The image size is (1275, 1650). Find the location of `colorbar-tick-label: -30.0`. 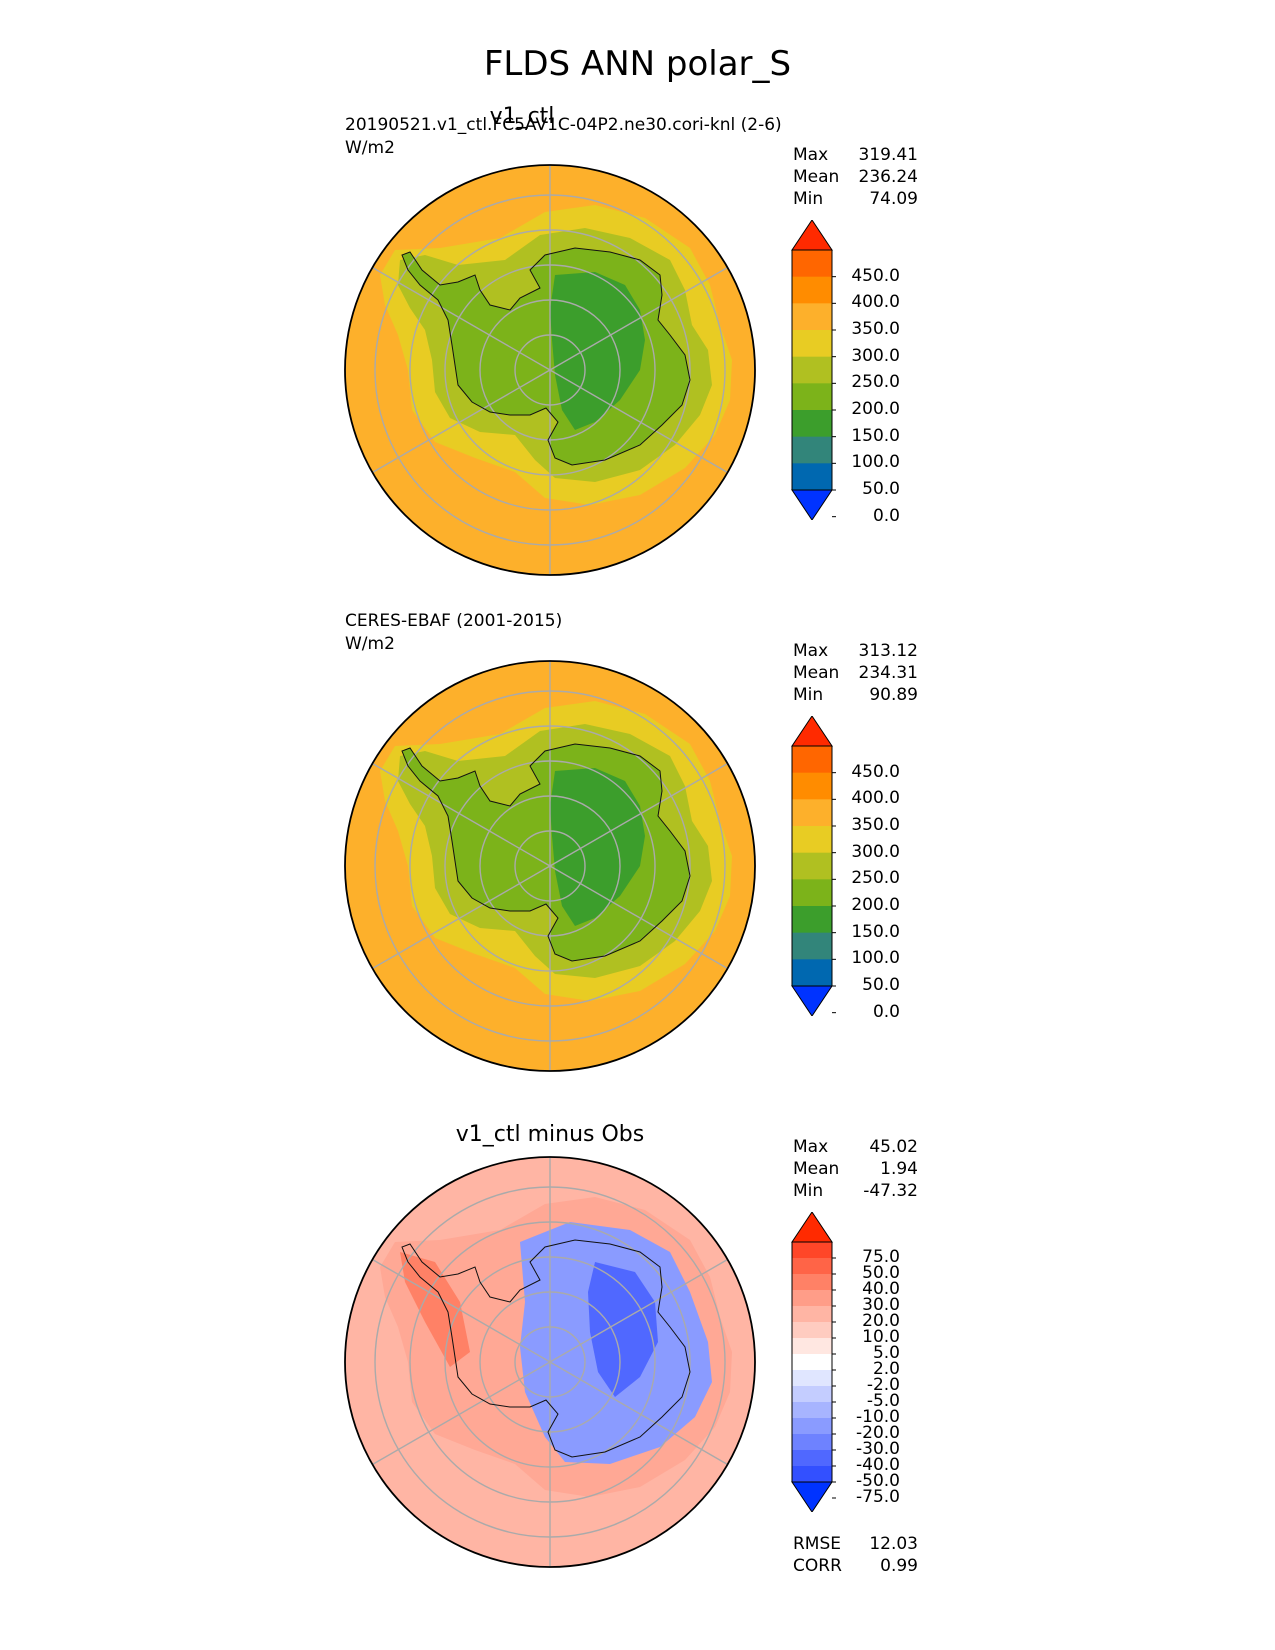

colorbar-tick-label: -30.0 is located at coordinates (878, 1449).